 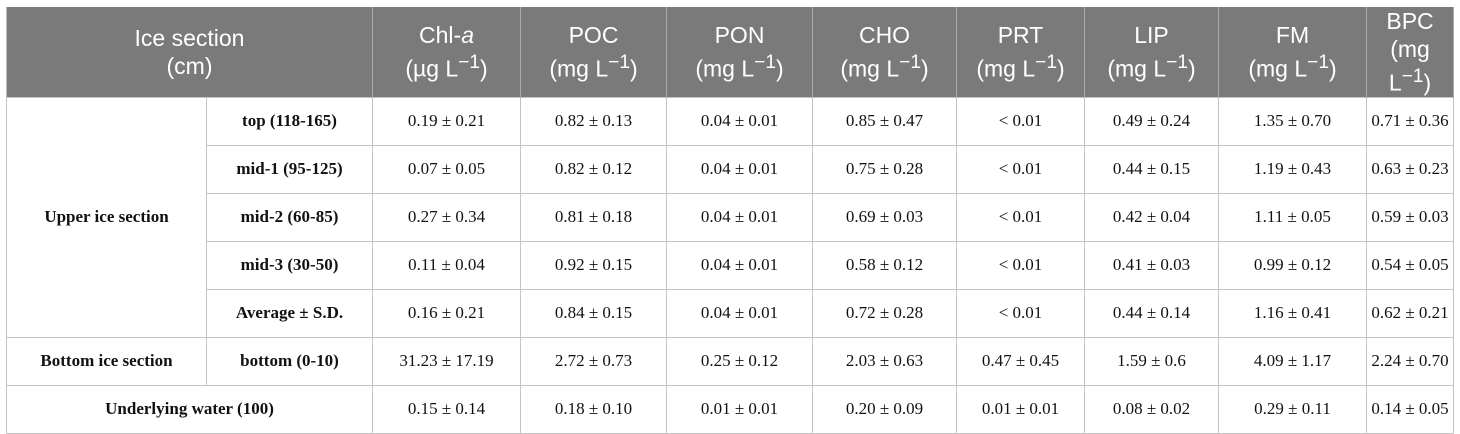 What do you see at coordinates (1293, 52) in the screenshot?
I see `header-fm: FM (mg L−1)` at bounding box center [1293, 52].